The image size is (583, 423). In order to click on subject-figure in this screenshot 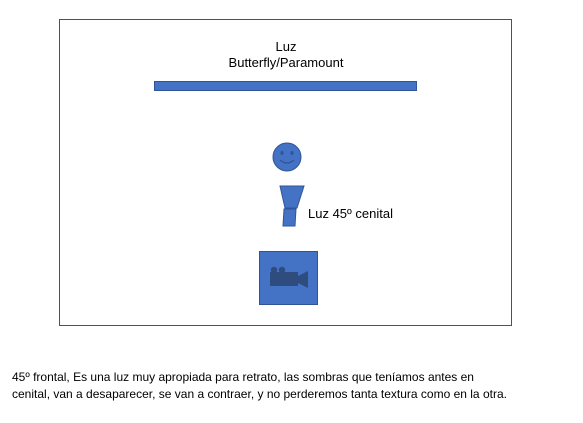, I will do `click(288, 184)`.